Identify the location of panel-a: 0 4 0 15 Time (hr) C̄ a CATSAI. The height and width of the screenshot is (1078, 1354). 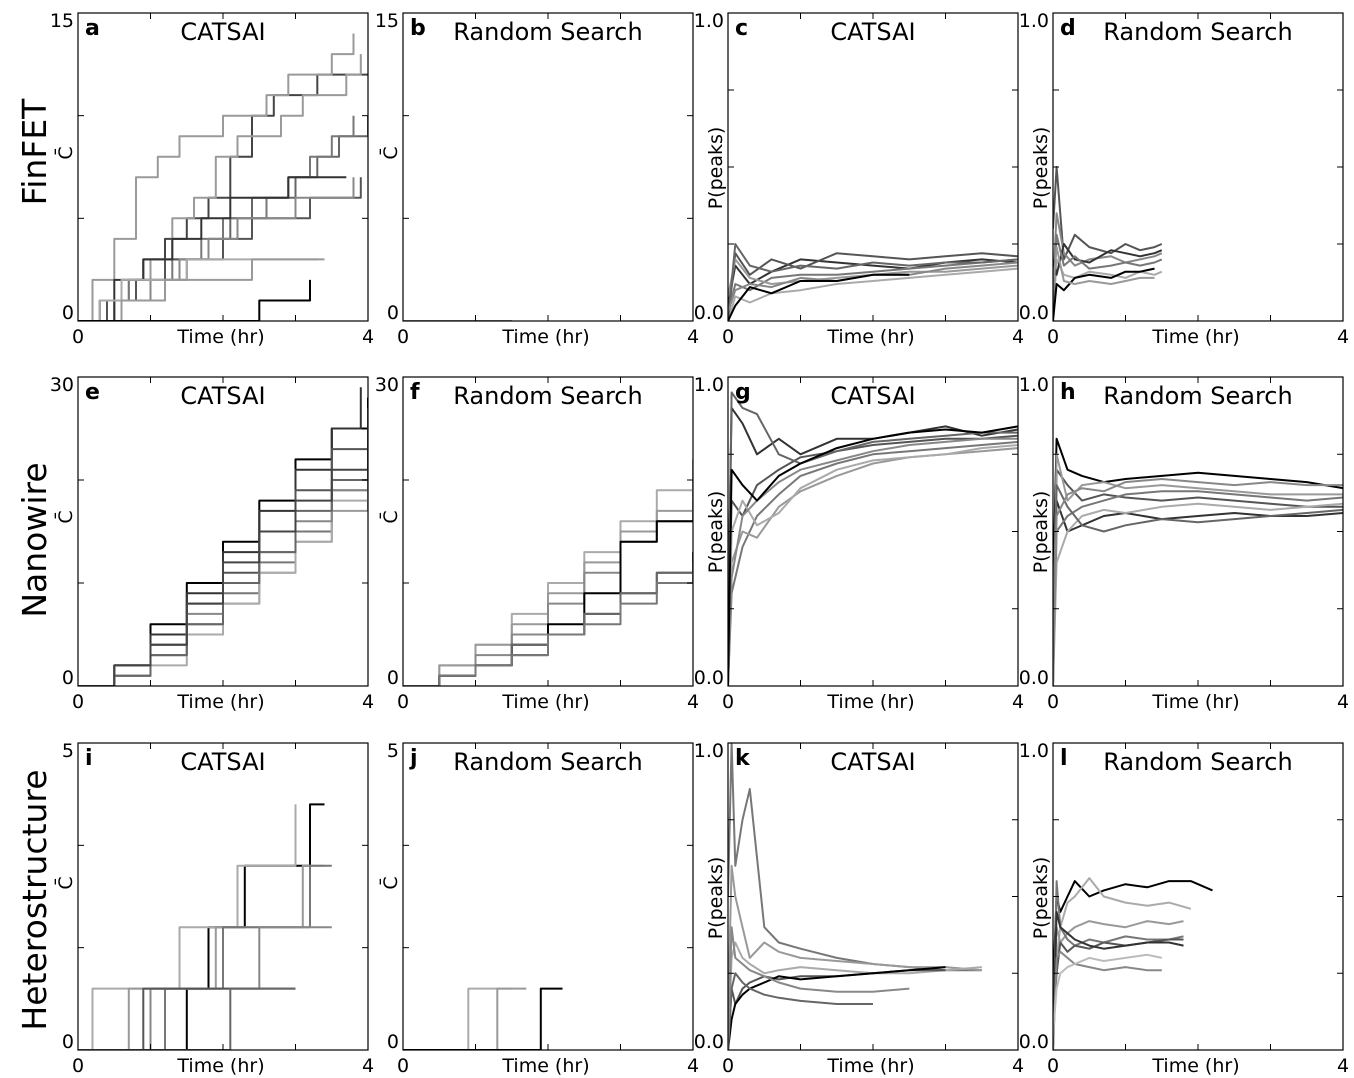
(212, 179).